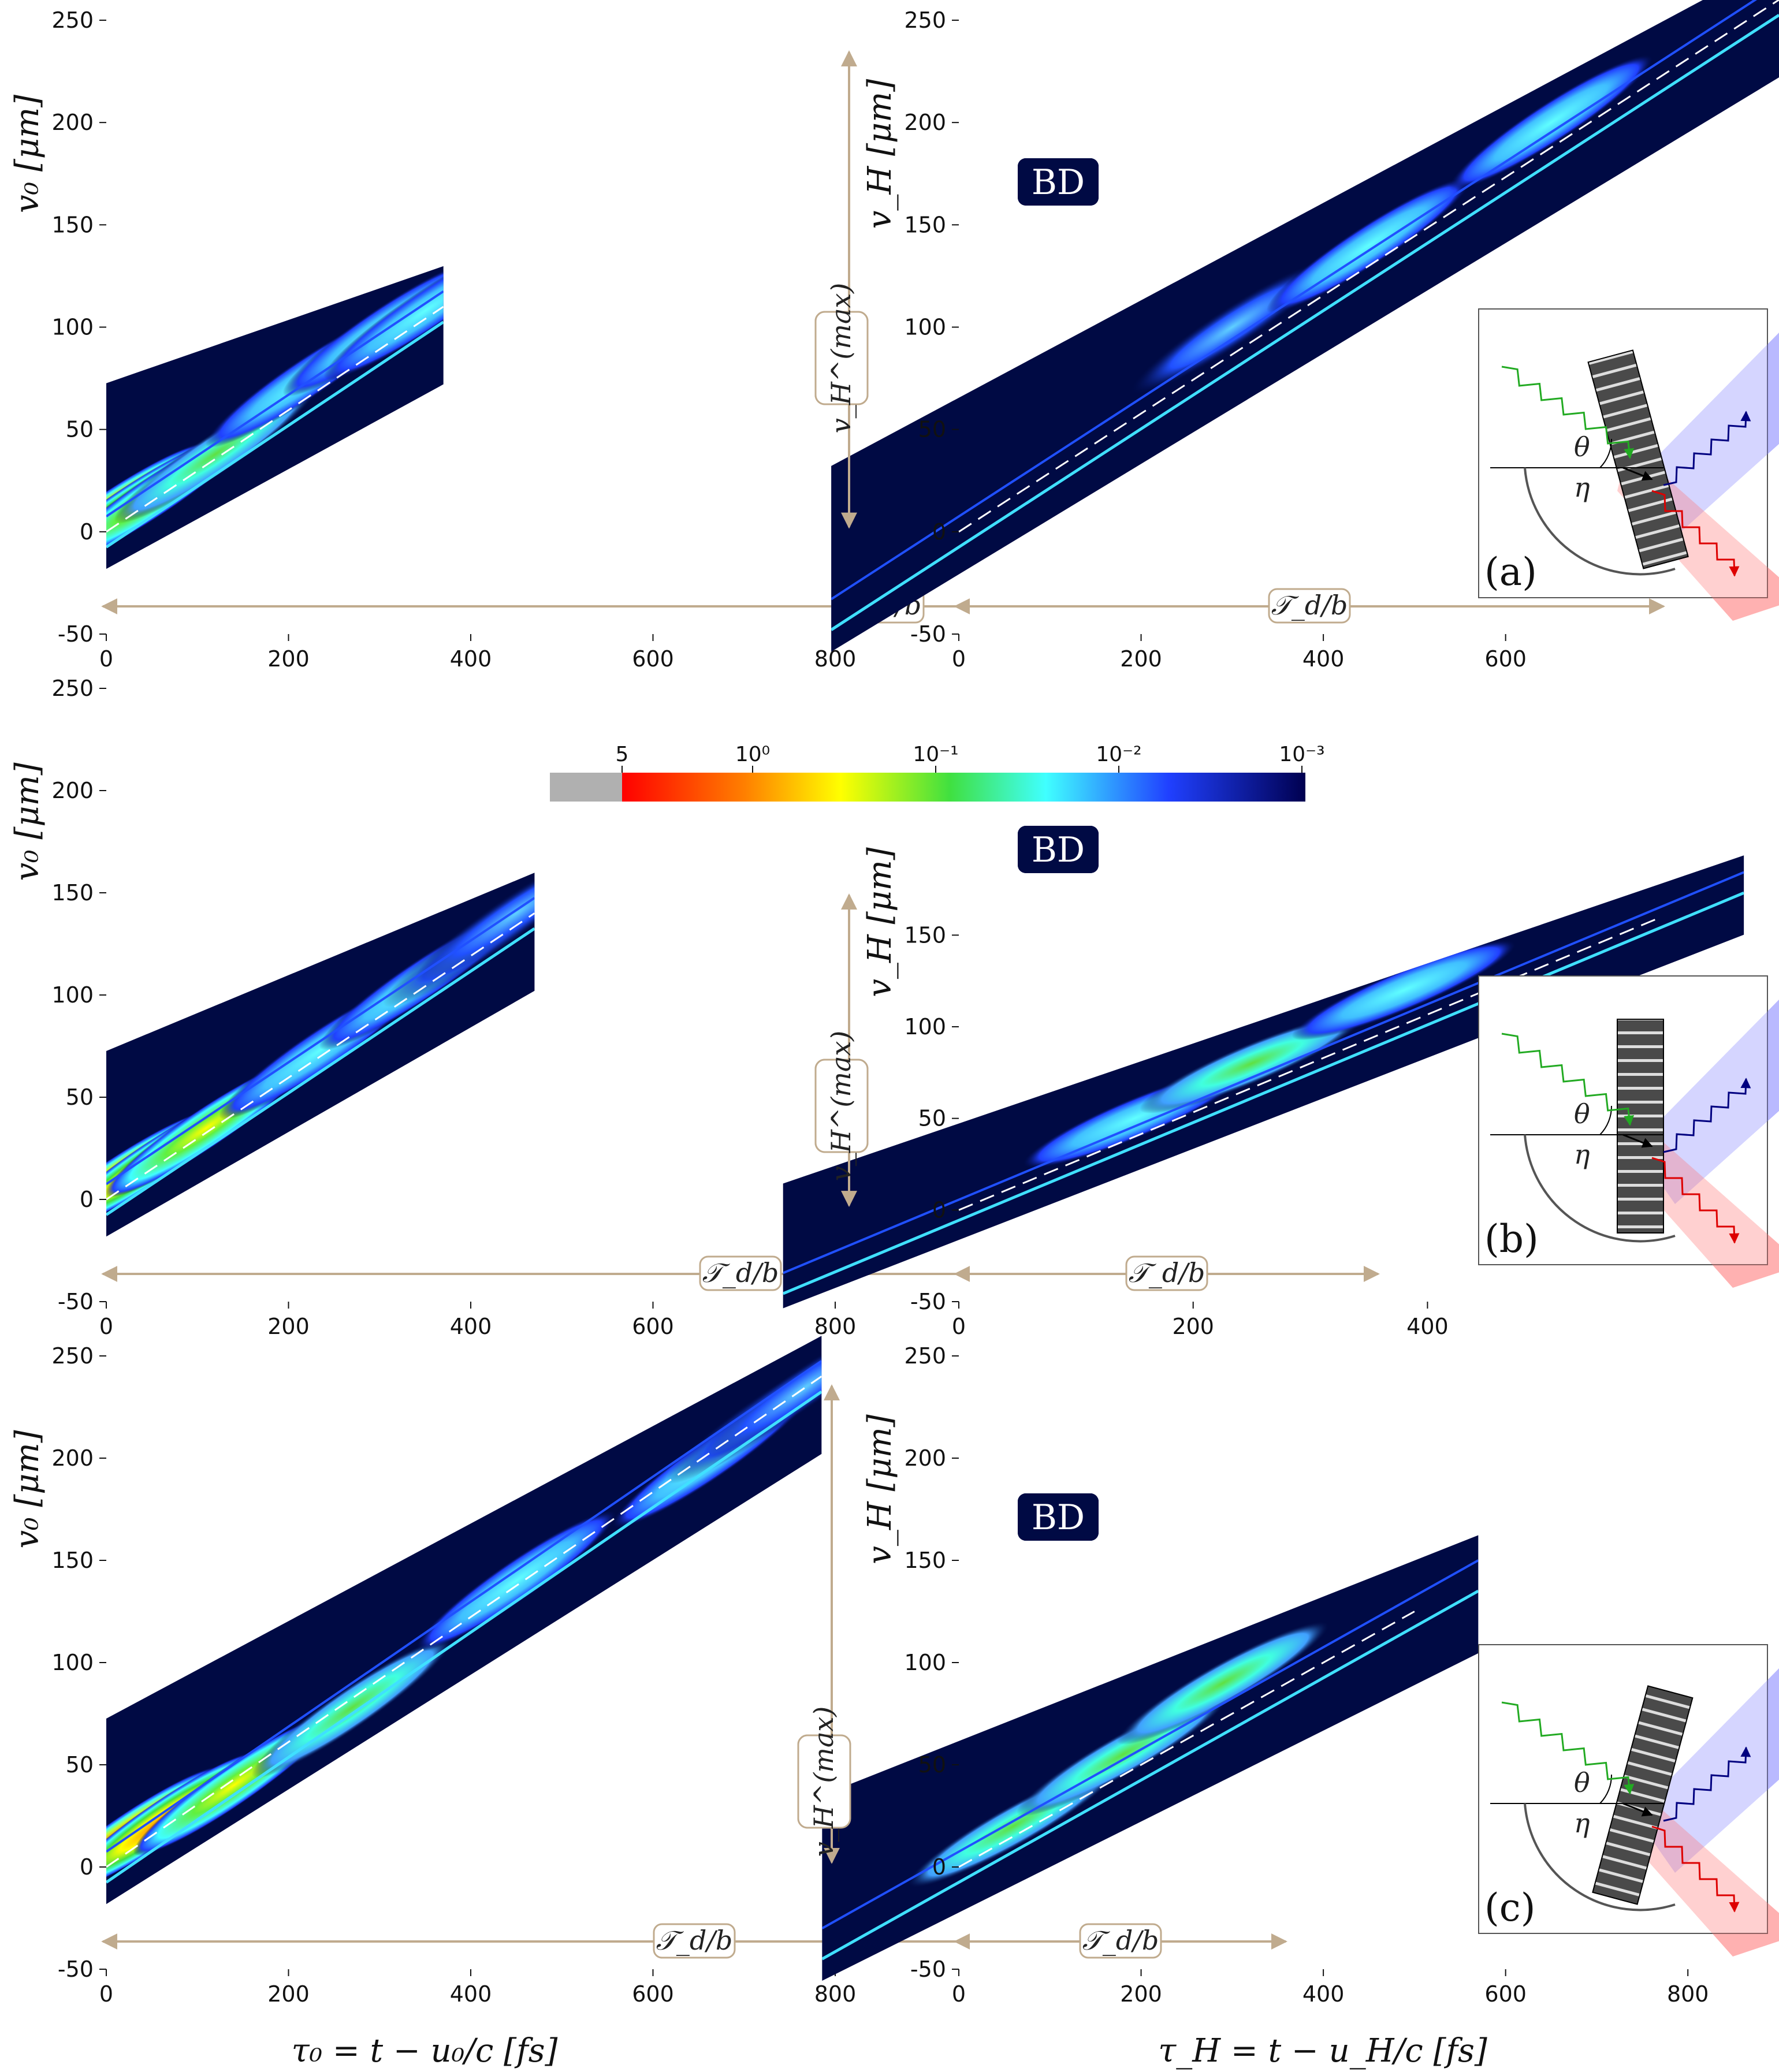 Image resolution: width=1779 pixels, height=2072 pixels. What do you see at coordinates (1606, 453) in the screenshot?
I see `theta-arc` at bounding box center [1606, 453].